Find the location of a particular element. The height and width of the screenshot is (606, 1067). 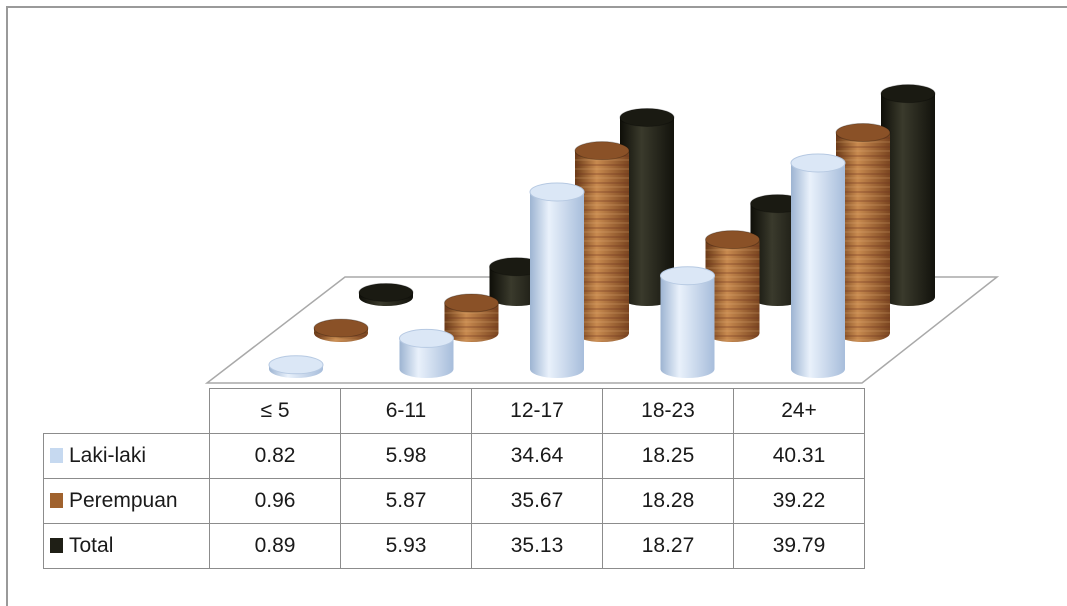

table-header-cell: 24+ is located at coordinates (799, 411).